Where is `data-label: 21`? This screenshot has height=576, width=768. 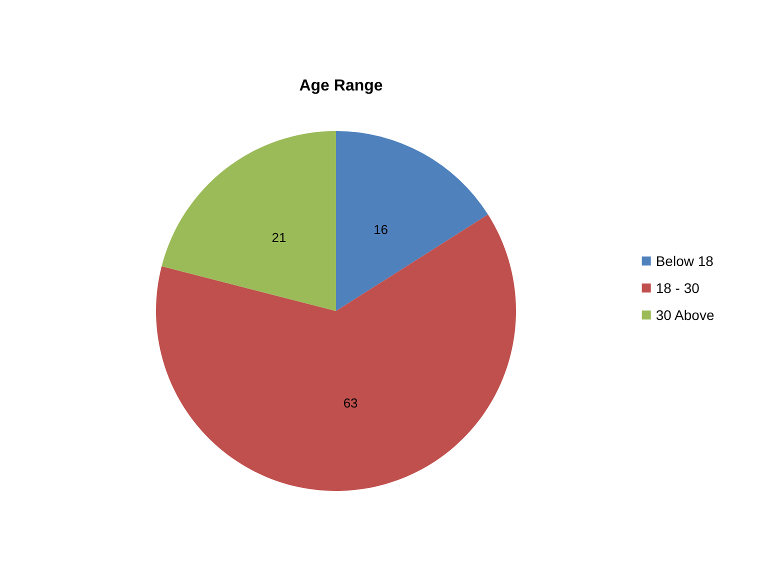 data-label: 21 is located at coordinates (279, 238).